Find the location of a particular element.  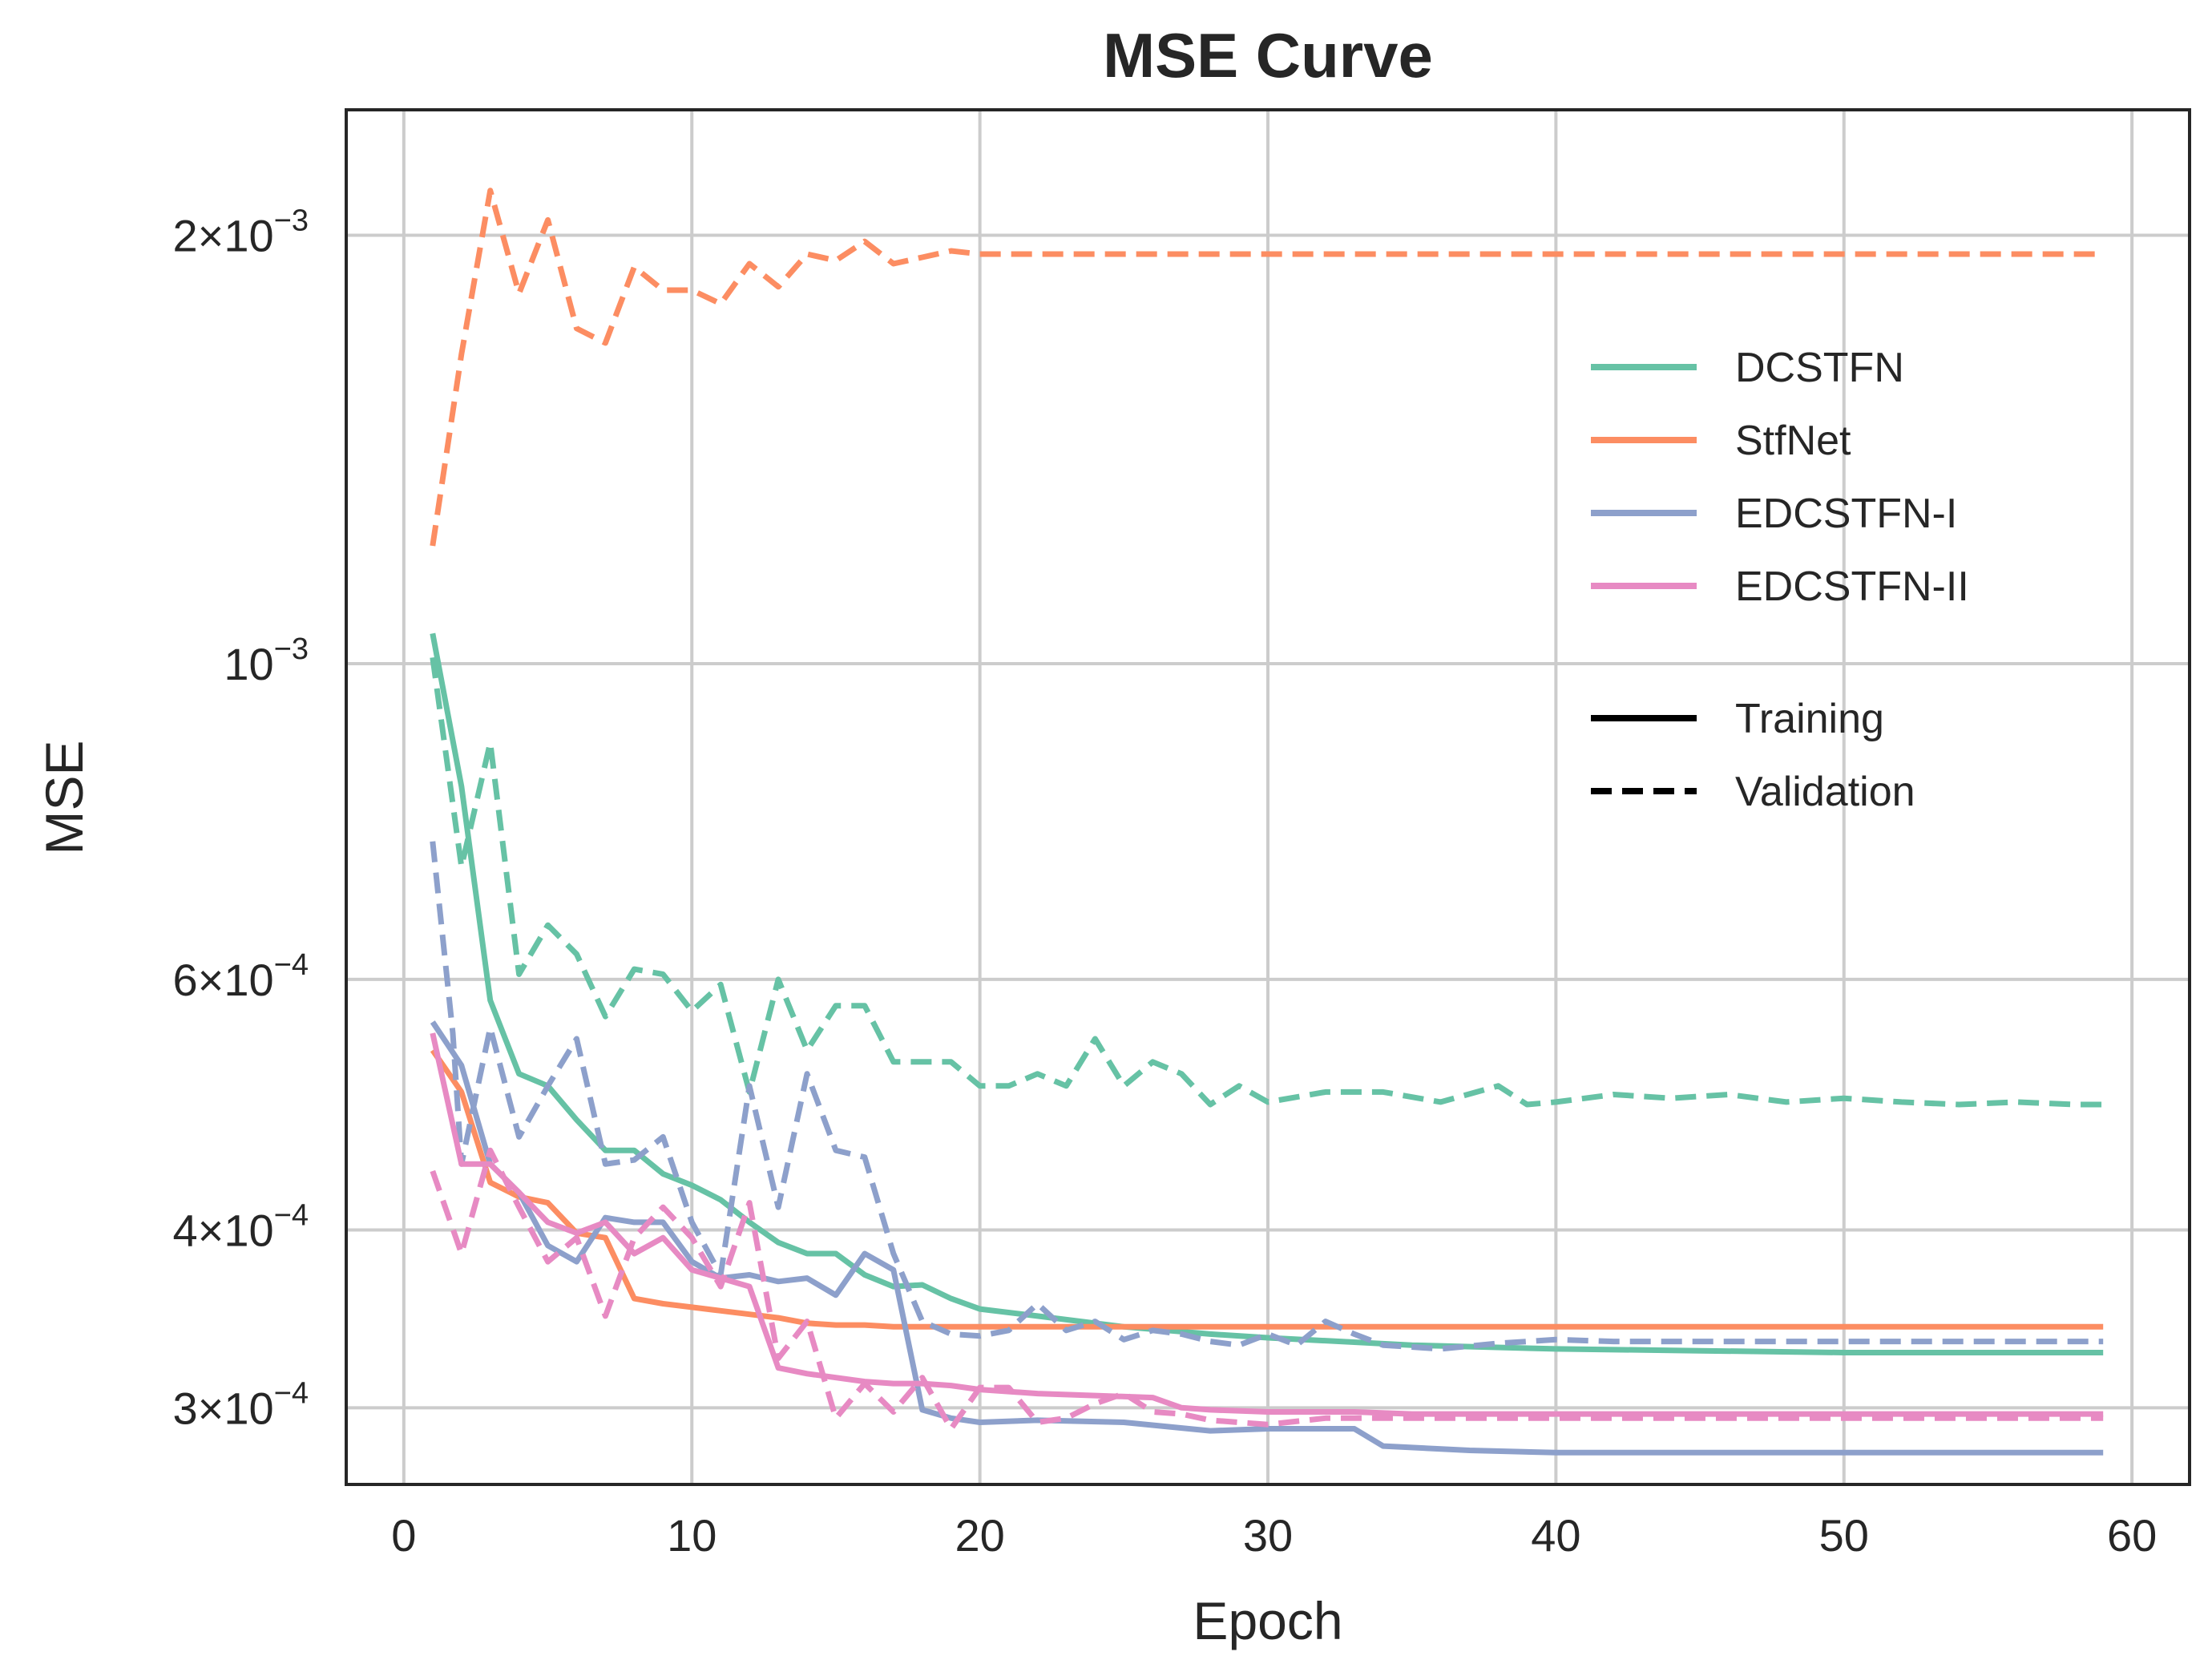

x-tick-label: 40 is located at coordinates (1555, 1536).